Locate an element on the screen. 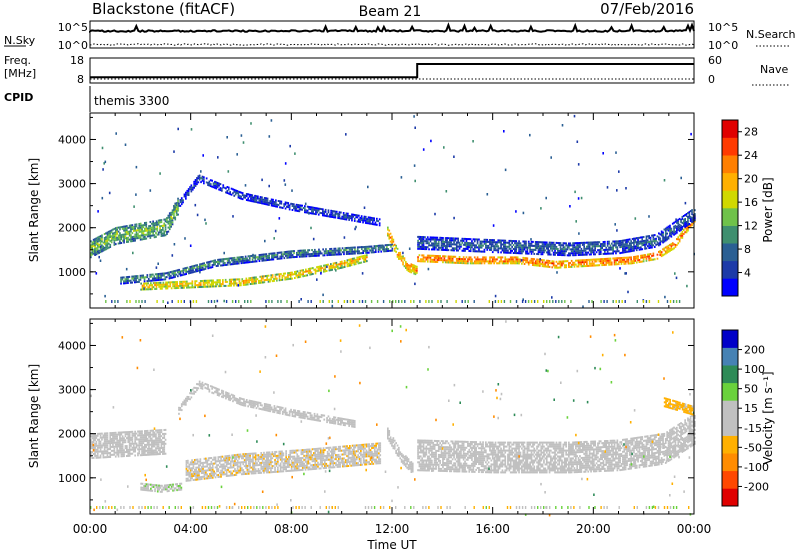 This screenshot has width=800, height=554. colorbar-block is located at coordinates (730, 234).